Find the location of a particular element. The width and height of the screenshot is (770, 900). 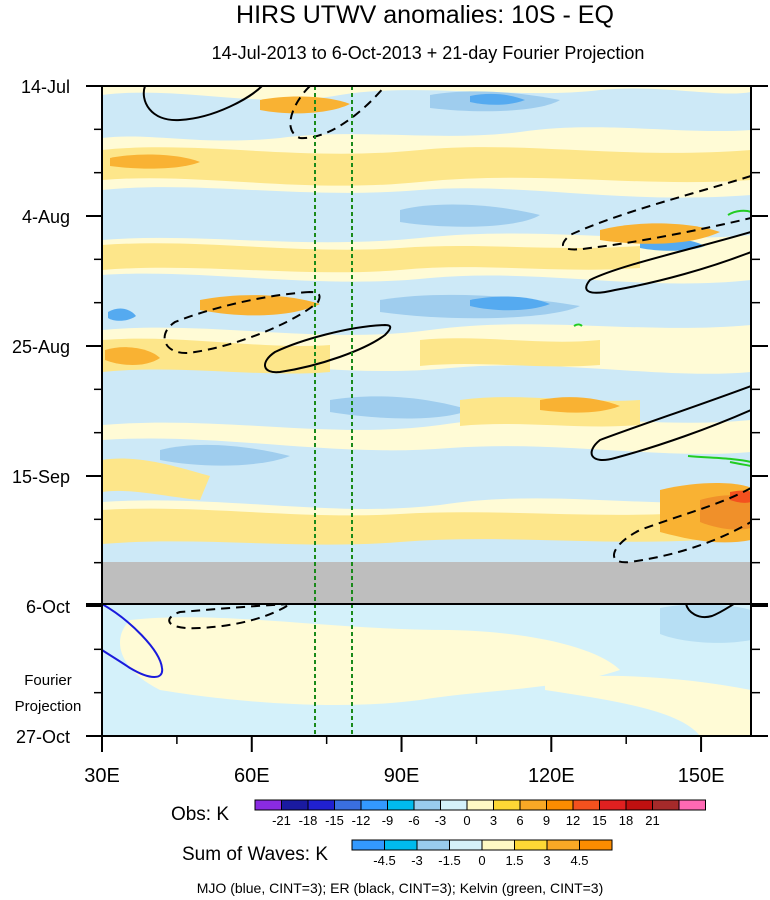

colorbar-level: -12 is located at coordinates (361, 820).